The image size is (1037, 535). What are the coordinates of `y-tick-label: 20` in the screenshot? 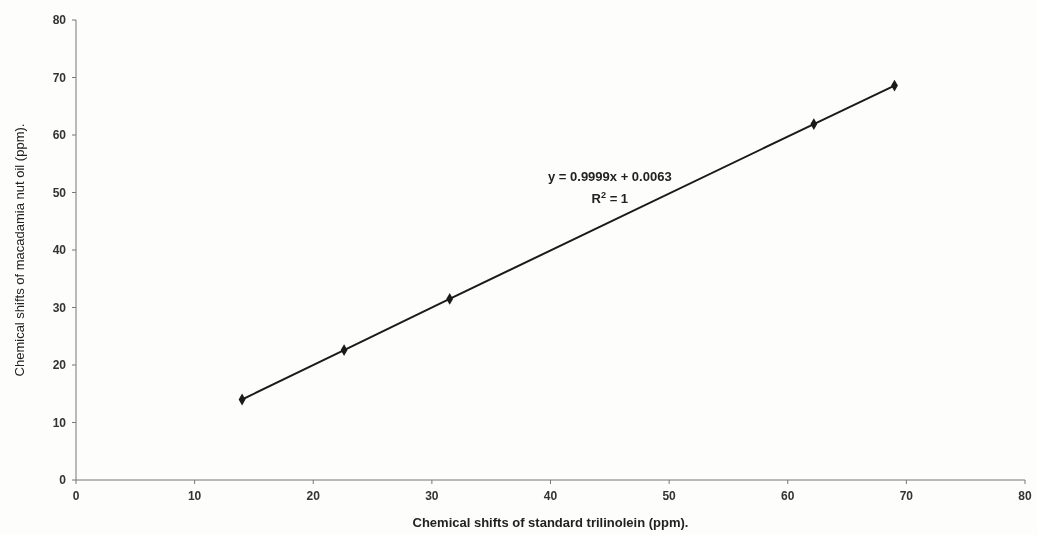 It's located at (59, 365).